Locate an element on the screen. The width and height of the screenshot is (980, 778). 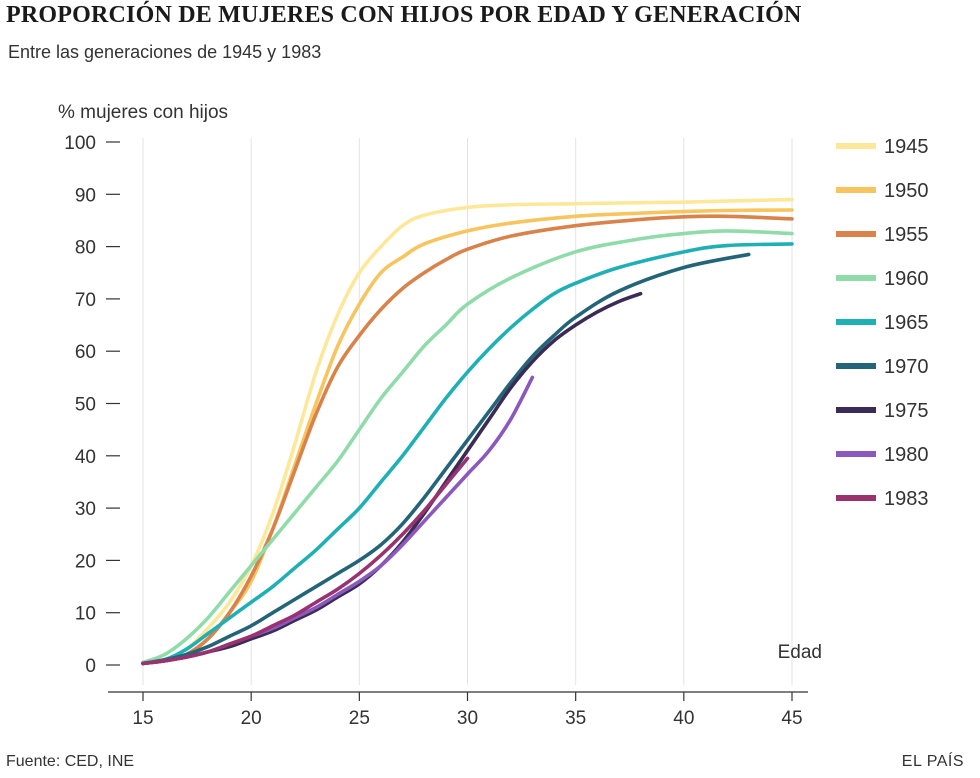
source-note: Fuente: CED, INE is located at coordinates (70, 761).